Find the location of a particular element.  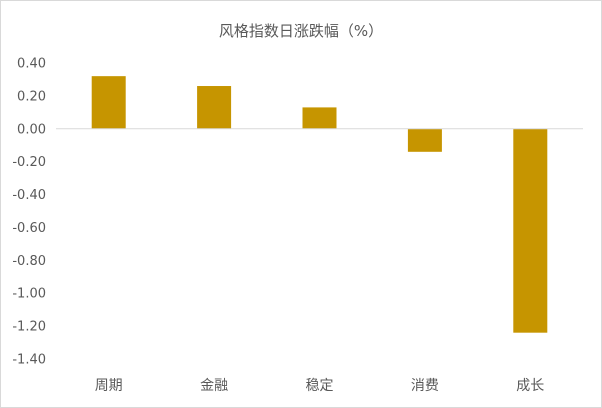

y-tick-label: -1.20 is located at coordinates (29, 327).